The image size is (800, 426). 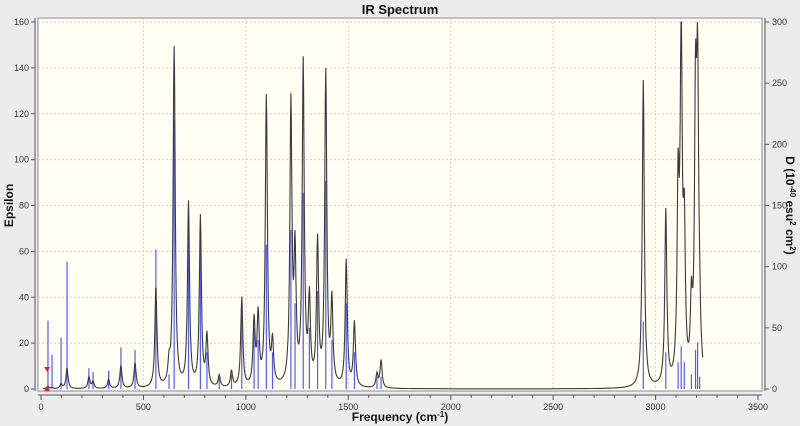 What do you see at coordinates (758, 407) in the screenshot?
I see `x-tick-label: 3500` at bounding box center [758, 407].